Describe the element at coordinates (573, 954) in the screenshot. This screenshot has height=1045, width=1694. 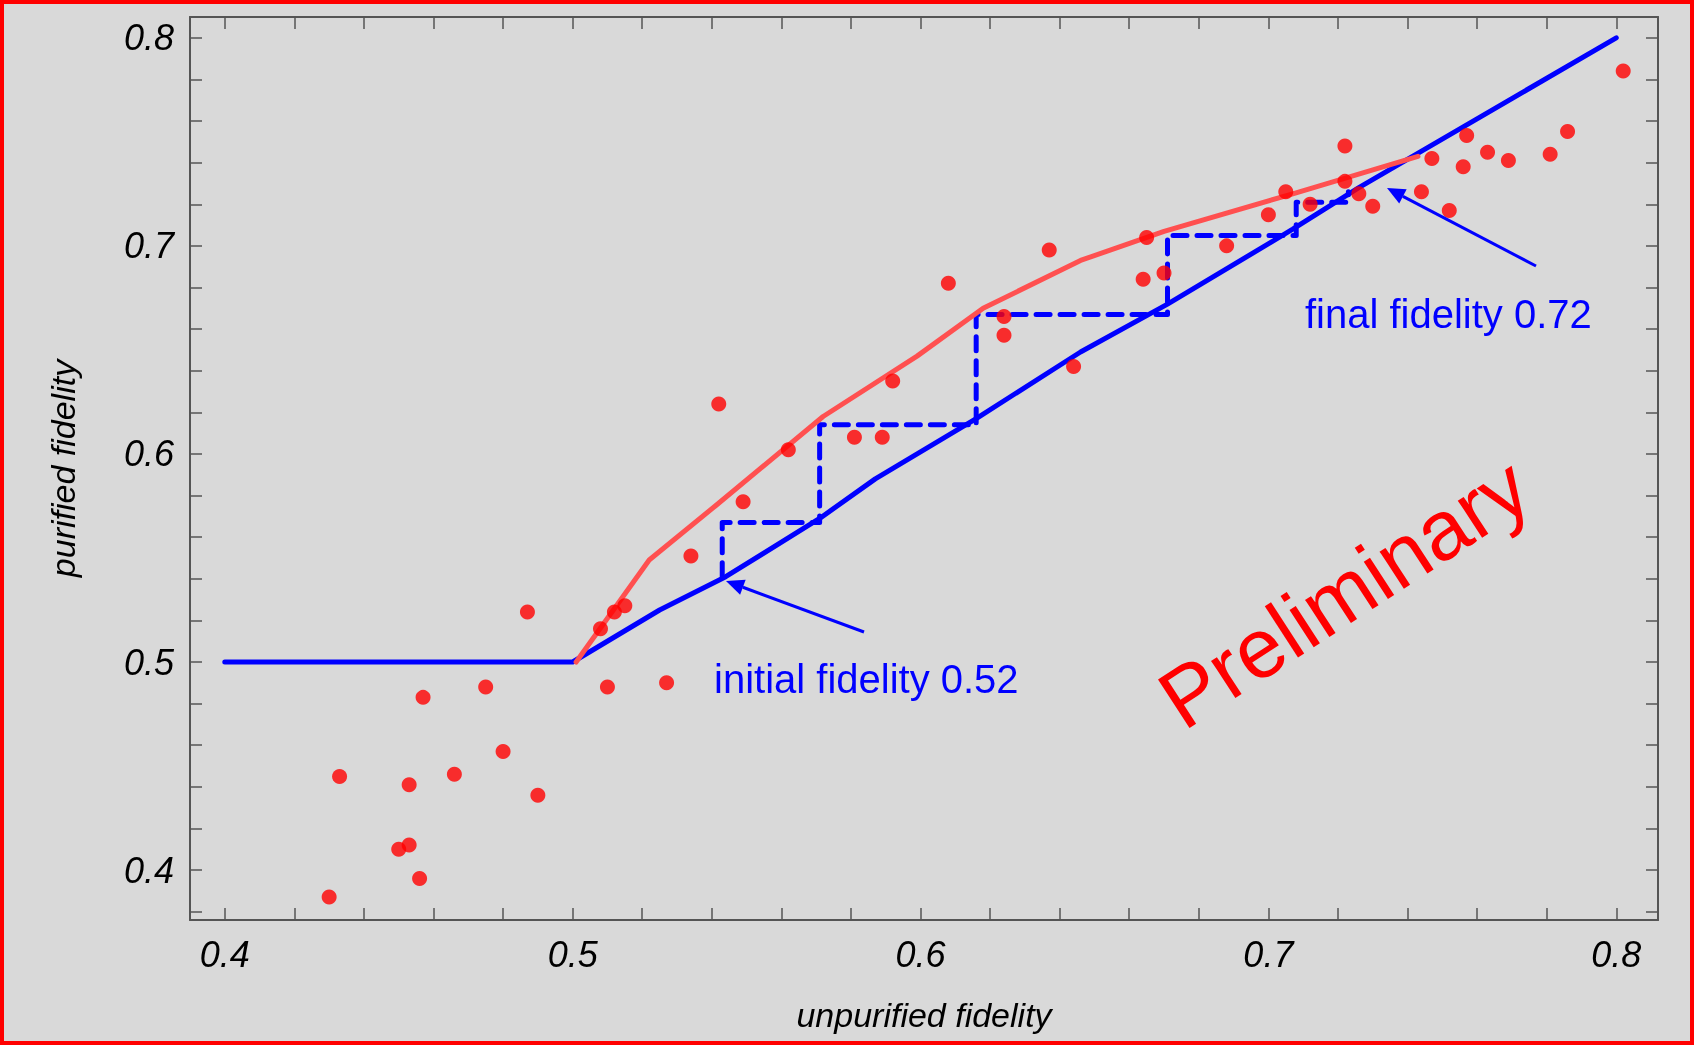
I see `x-tick-label: 0.5` at that location.